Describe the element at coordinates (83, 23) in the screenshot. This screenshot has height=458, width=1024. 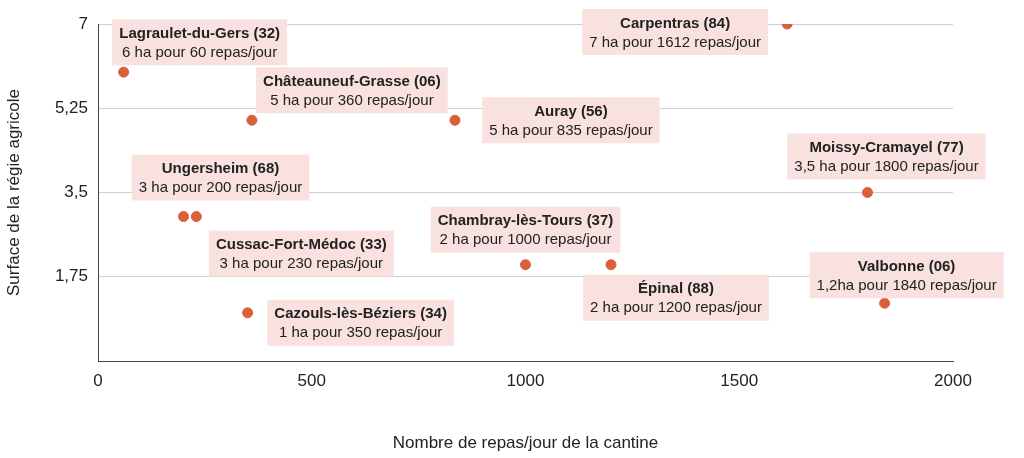
I see `y-tick-label: 7` at that location.